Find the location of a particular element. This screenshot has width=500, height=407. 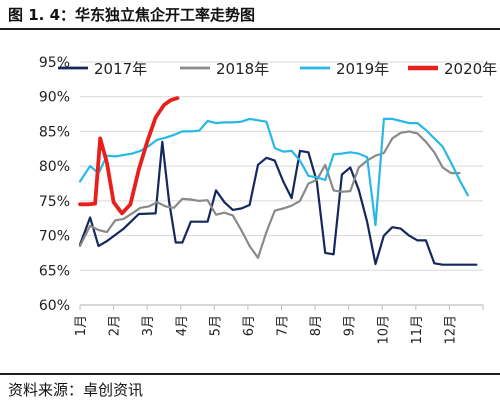

y-tick-label: 90% is located at coordinates (54, 98).